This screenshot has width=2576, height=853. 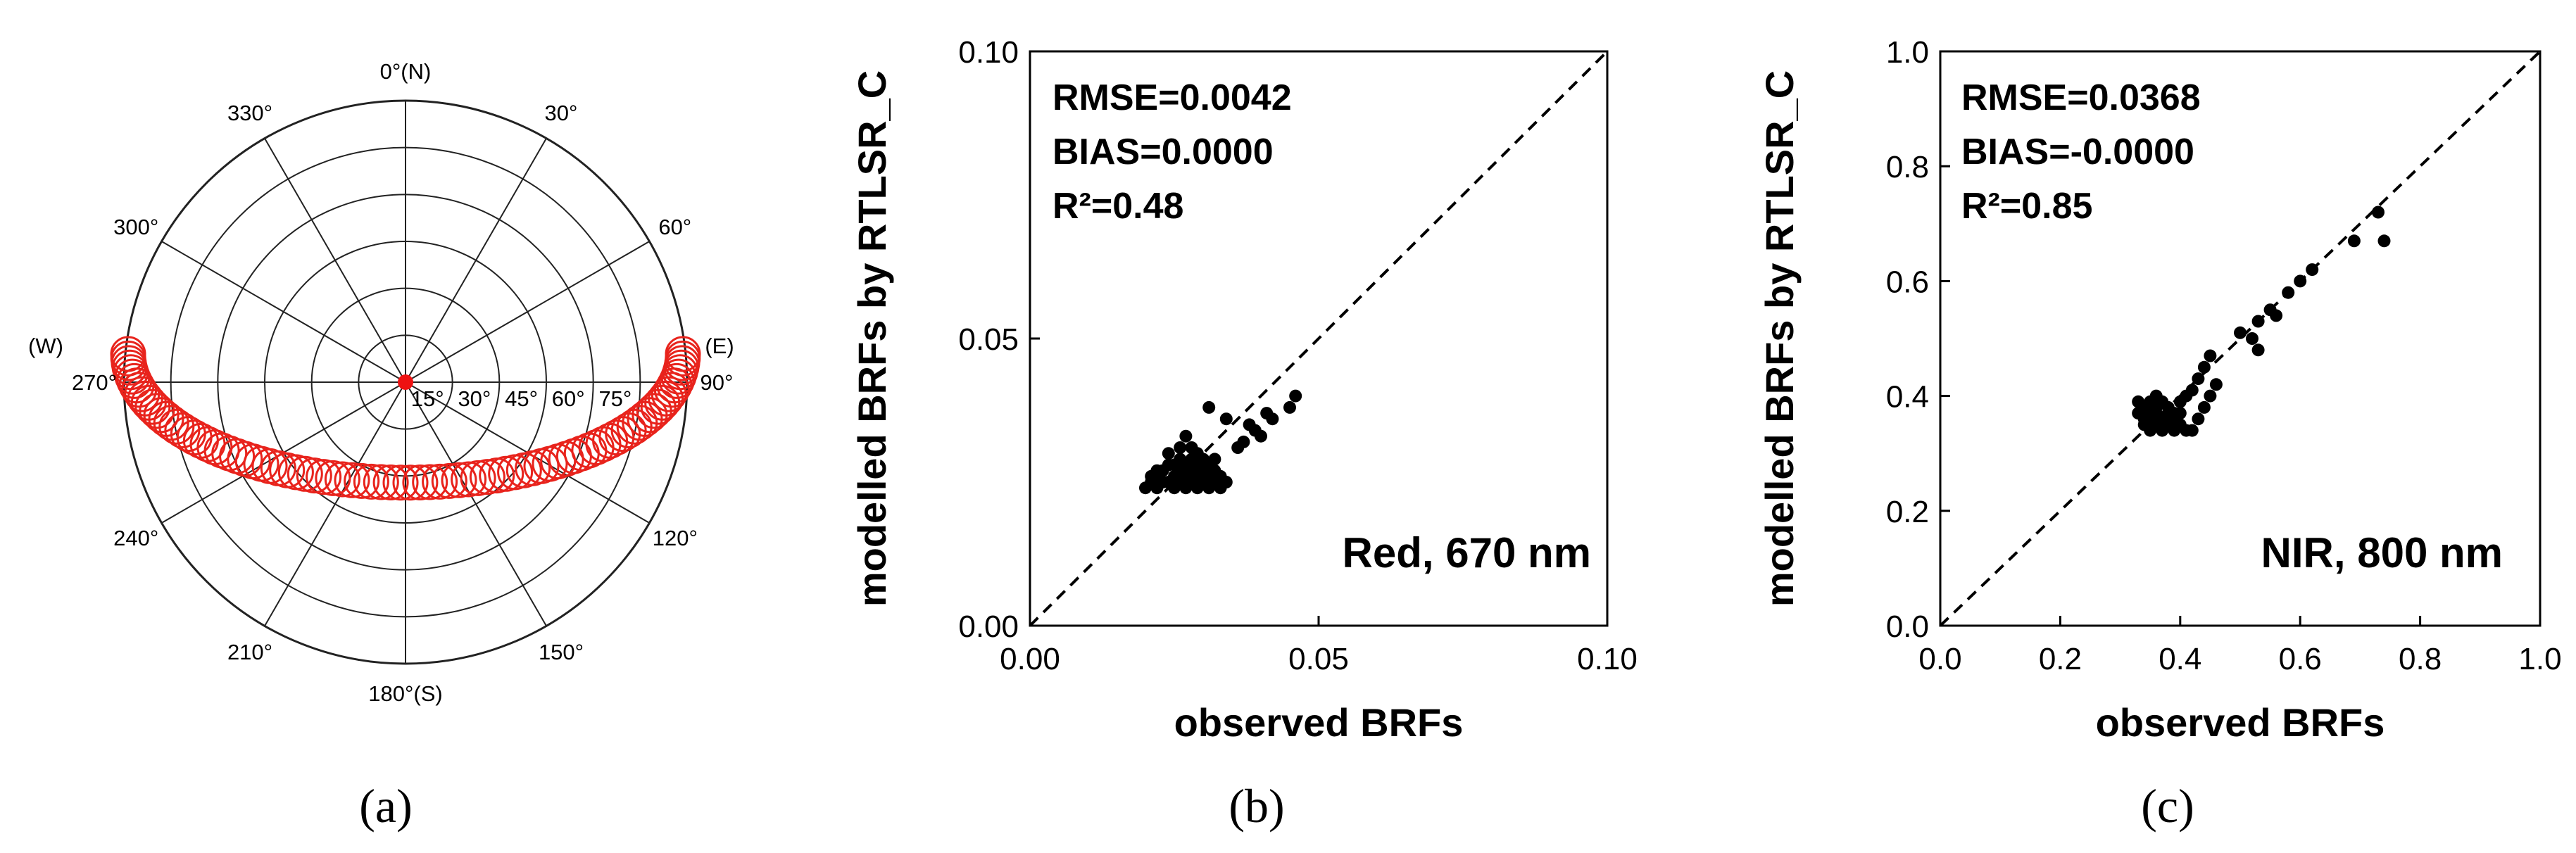 I want to click on y-tick-label: 0.2, so click(x=1907, y=512).